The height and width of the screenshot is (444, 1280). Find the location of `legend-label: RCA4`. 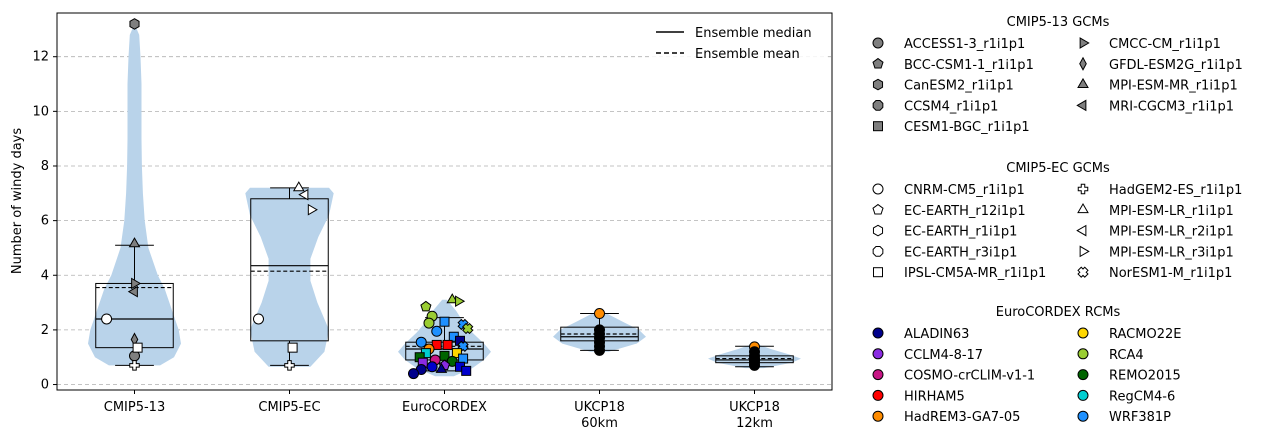

legend-label: RCA4 is located at coordinates (1126, 355).